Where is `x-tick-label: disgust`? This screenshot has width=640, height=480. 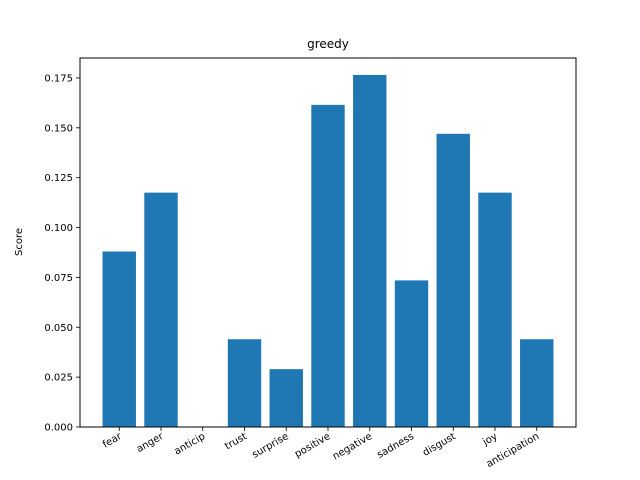 x-tick-label: disgust is located at coordinates (439, 445).